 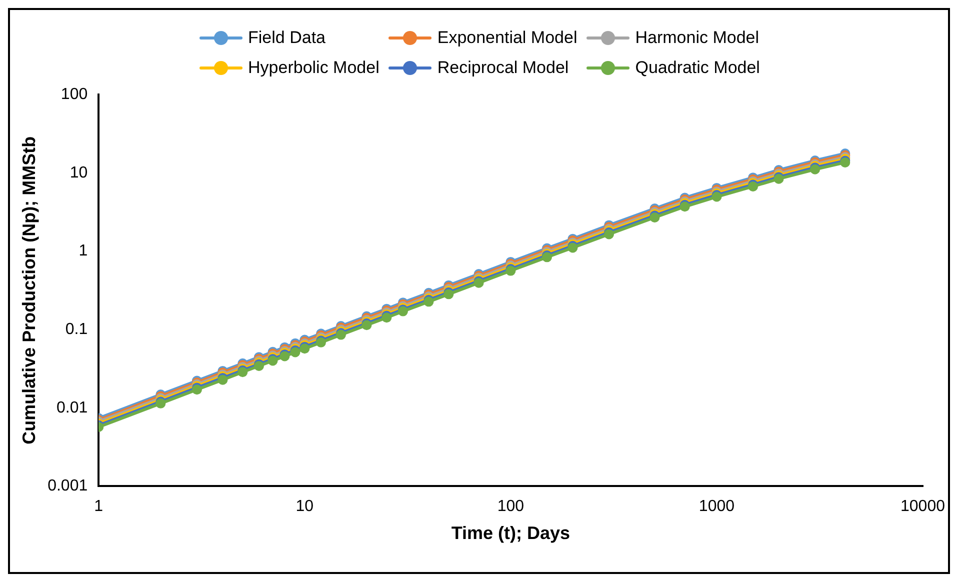 What do you see at coordinates (503, 68) in the screenshot?
I see `legend-label: Reciprocal Model` at bounding box center [503, 68].